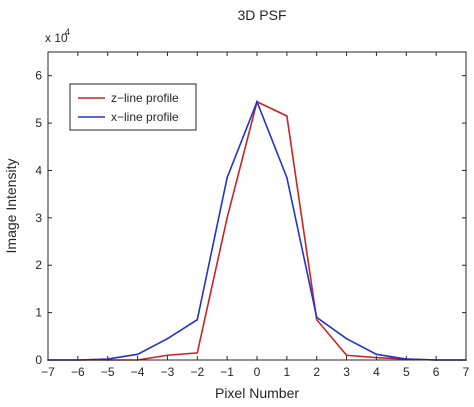  What do you see at coordinates (38, 265) in the screenshot?
I see `y-tick-label: 2` at bounding box center [38, 265].